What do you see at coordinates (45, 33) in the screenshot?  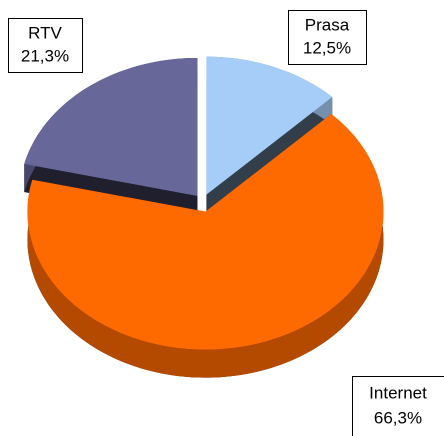 I see `category-label: RTV` at bounding box center [45, 33].